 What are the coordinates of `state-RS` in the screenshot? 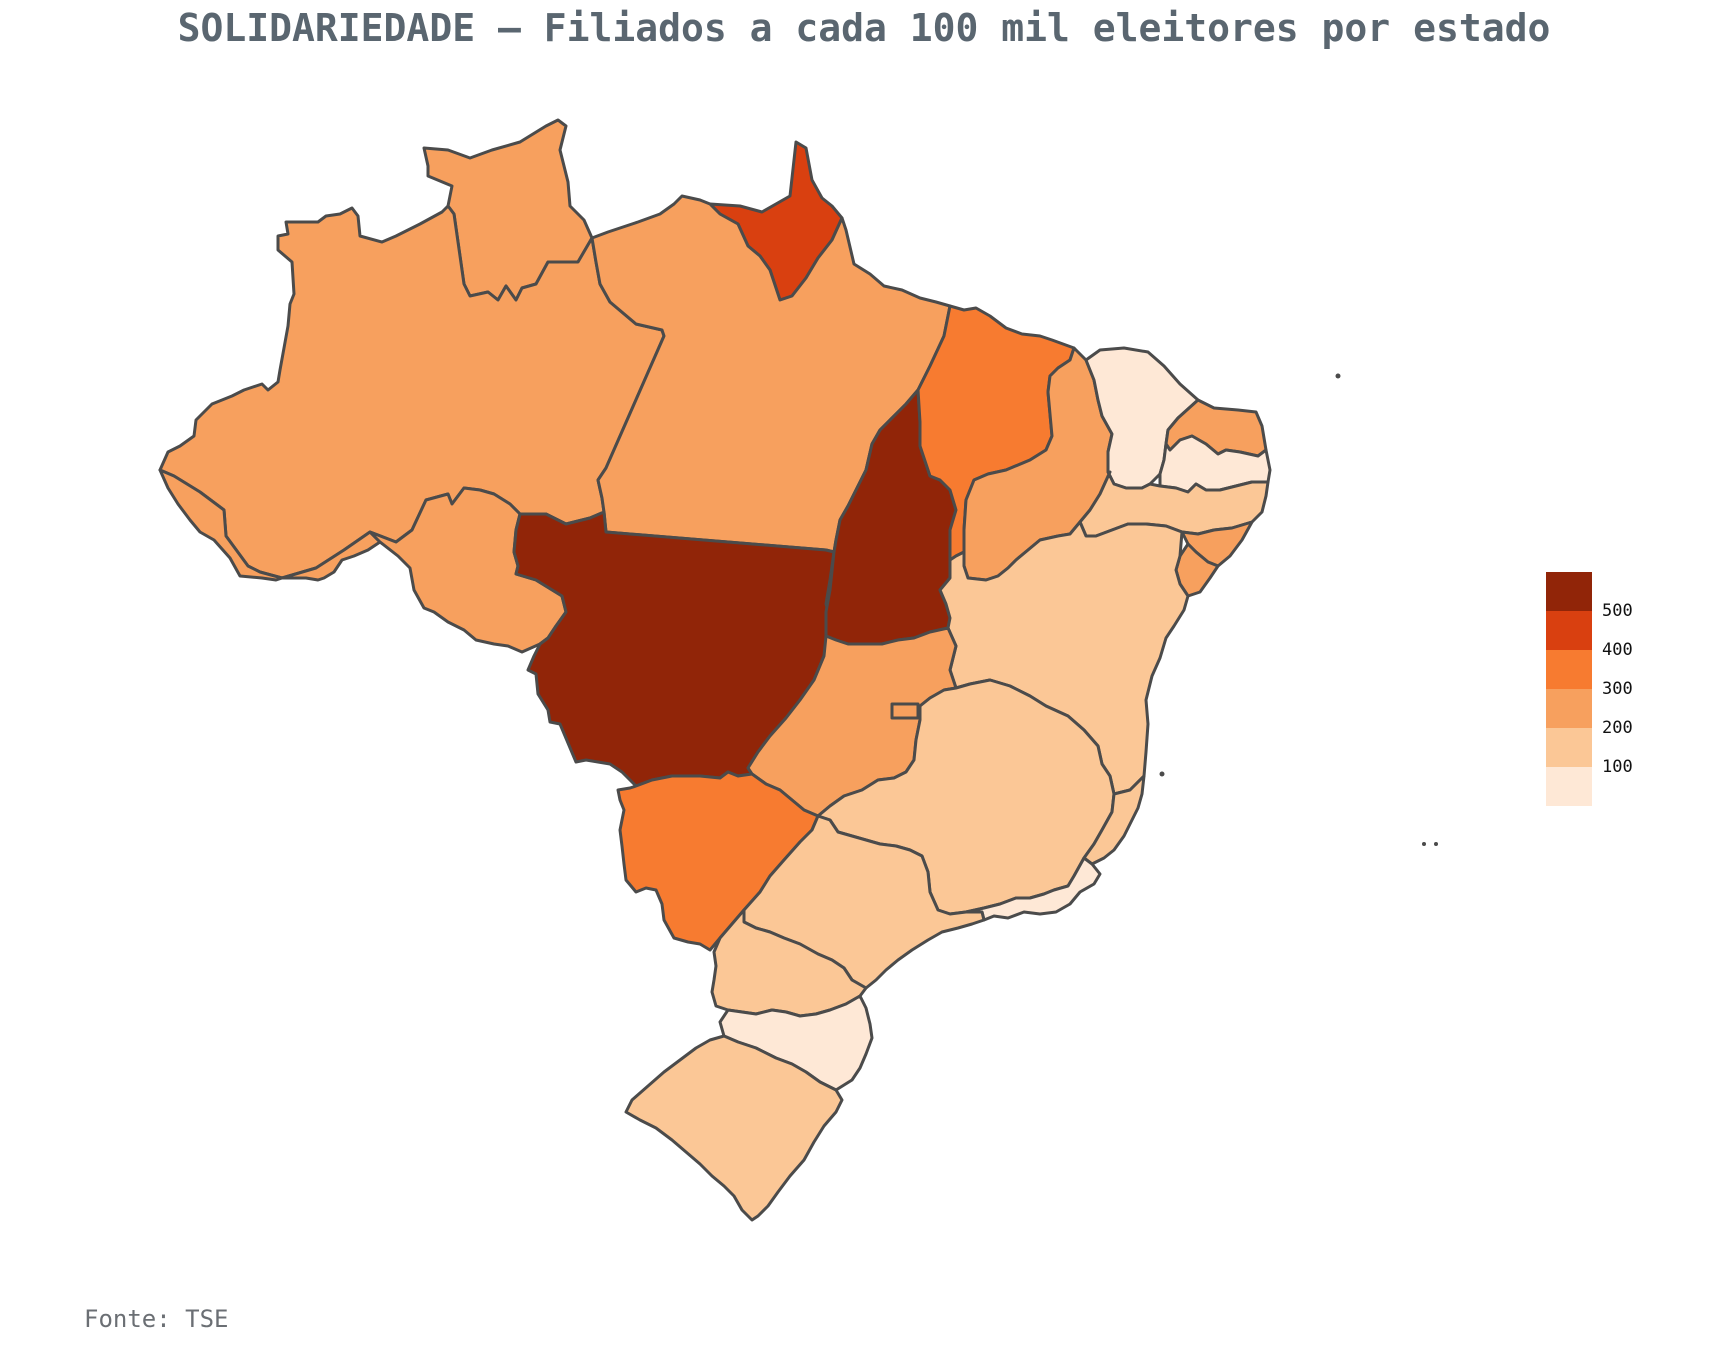 It's located at (734, 1128).